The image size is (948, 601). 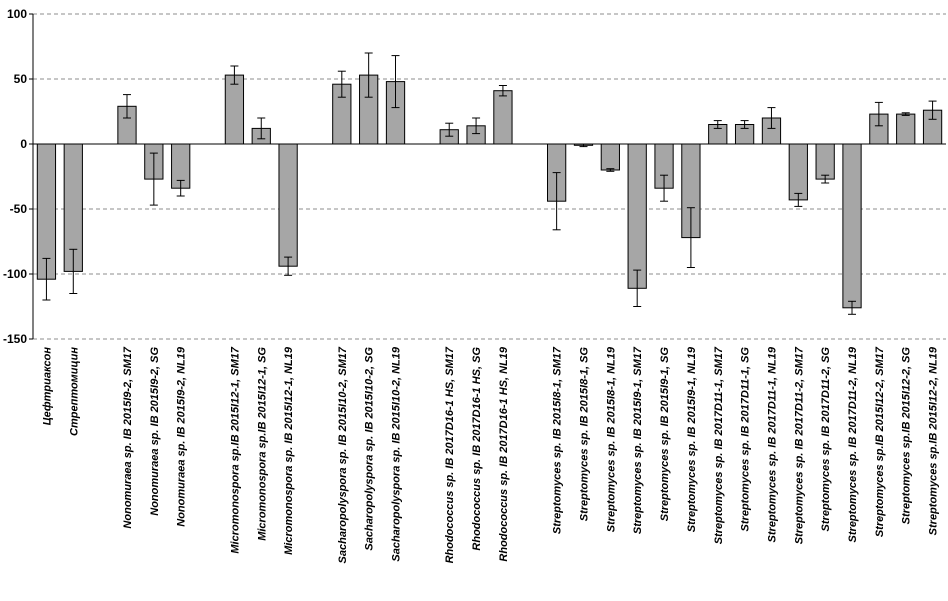 What do you see at coordinates (692, 439) in the screenshot?
I see `x-tick-label: Streptomyces sp. IB 2015I9-1, NL19` at bounding box center [692, 439].